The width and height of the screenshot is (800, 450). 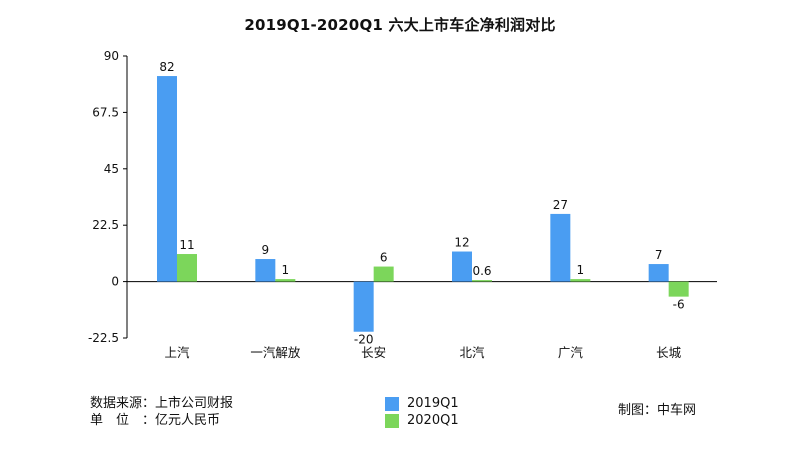 What do you see at coordinates (560, 205) in the screenshot?
I see `data-label: 27` at bounding box center [560, 205].